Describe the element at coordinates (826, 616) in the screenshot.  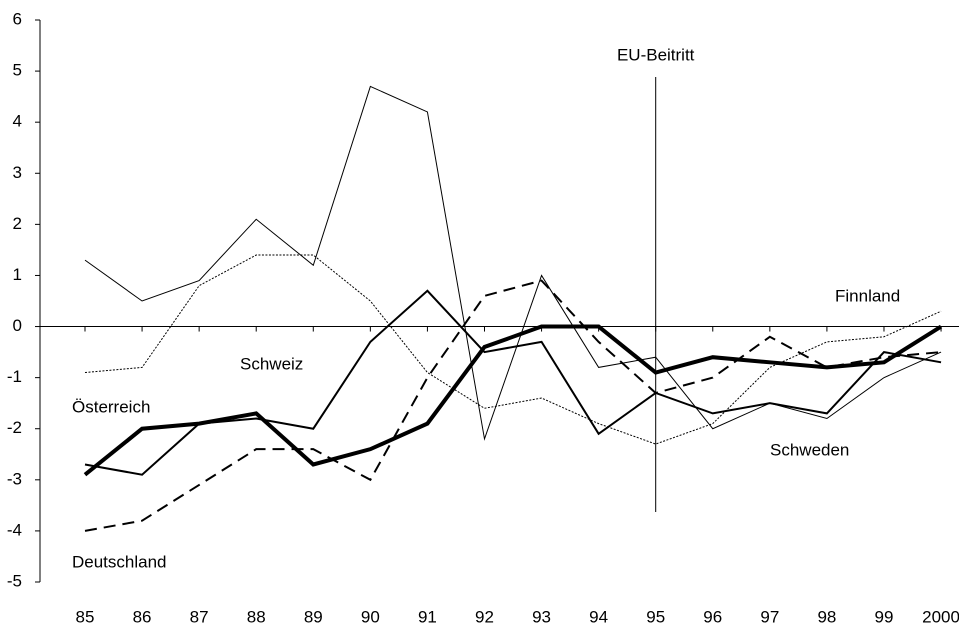
I see `x-tick-label: 98` at that location.